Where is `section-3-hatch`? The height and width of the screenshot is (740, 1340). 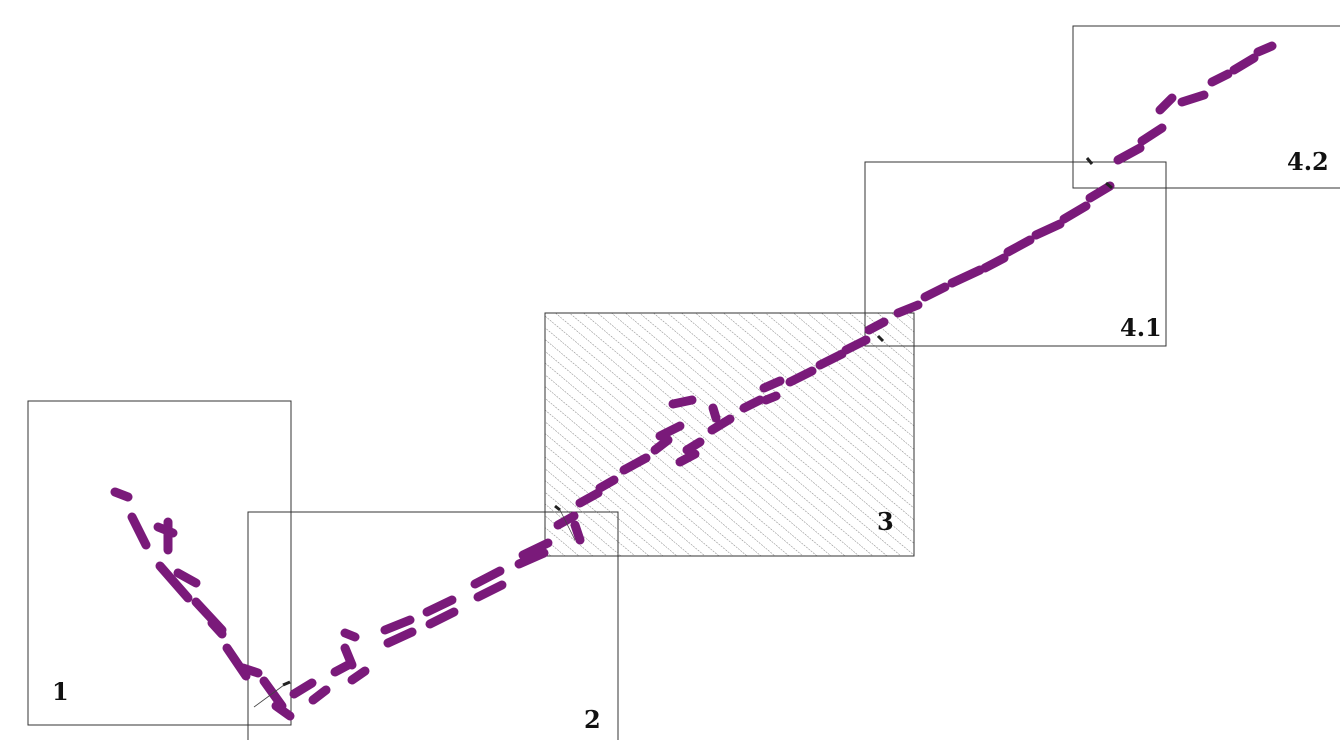
section-3-hatch is located at coordinates (729, 434).